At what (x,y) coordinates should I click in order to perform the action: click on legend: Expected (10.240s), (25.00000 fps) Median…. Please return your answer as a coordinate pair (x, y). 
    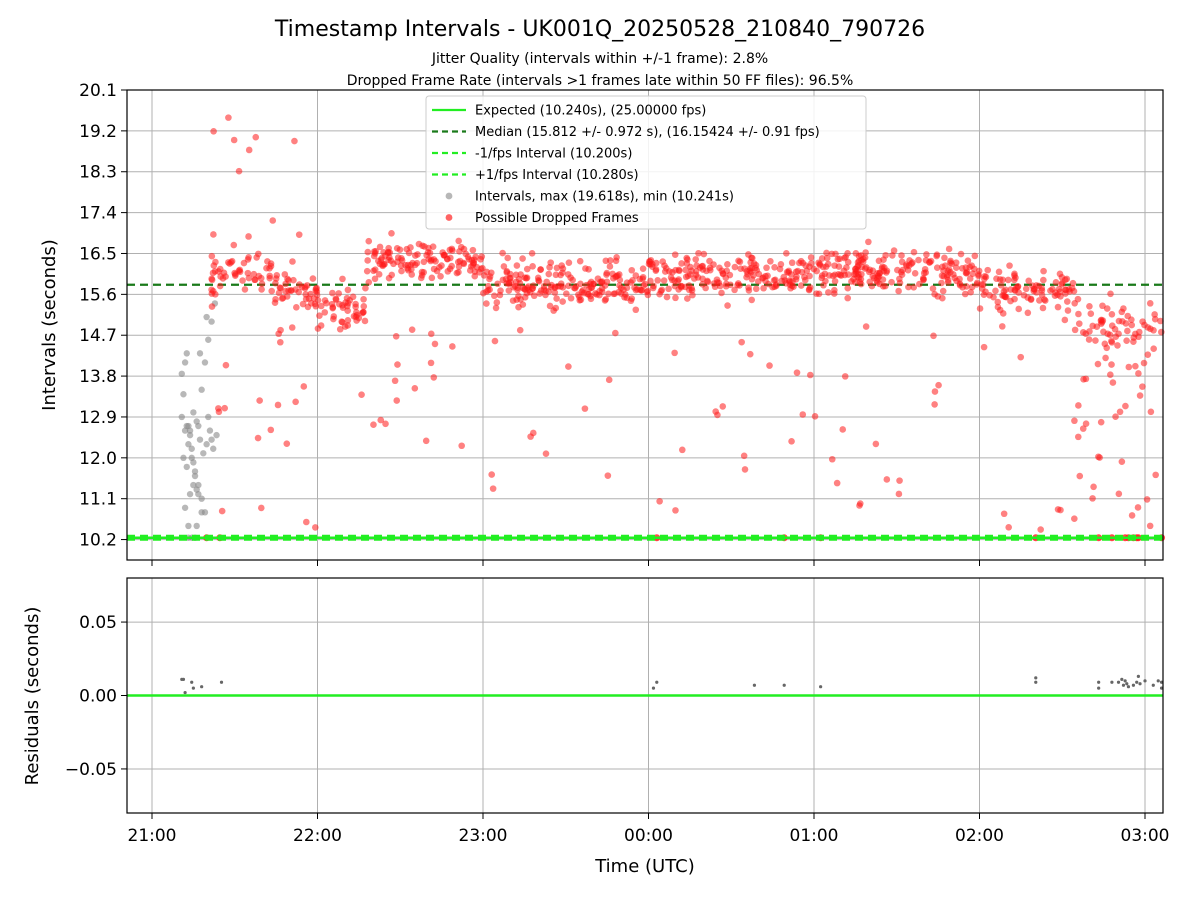
    Looking at the image, I should click on (646, 162).